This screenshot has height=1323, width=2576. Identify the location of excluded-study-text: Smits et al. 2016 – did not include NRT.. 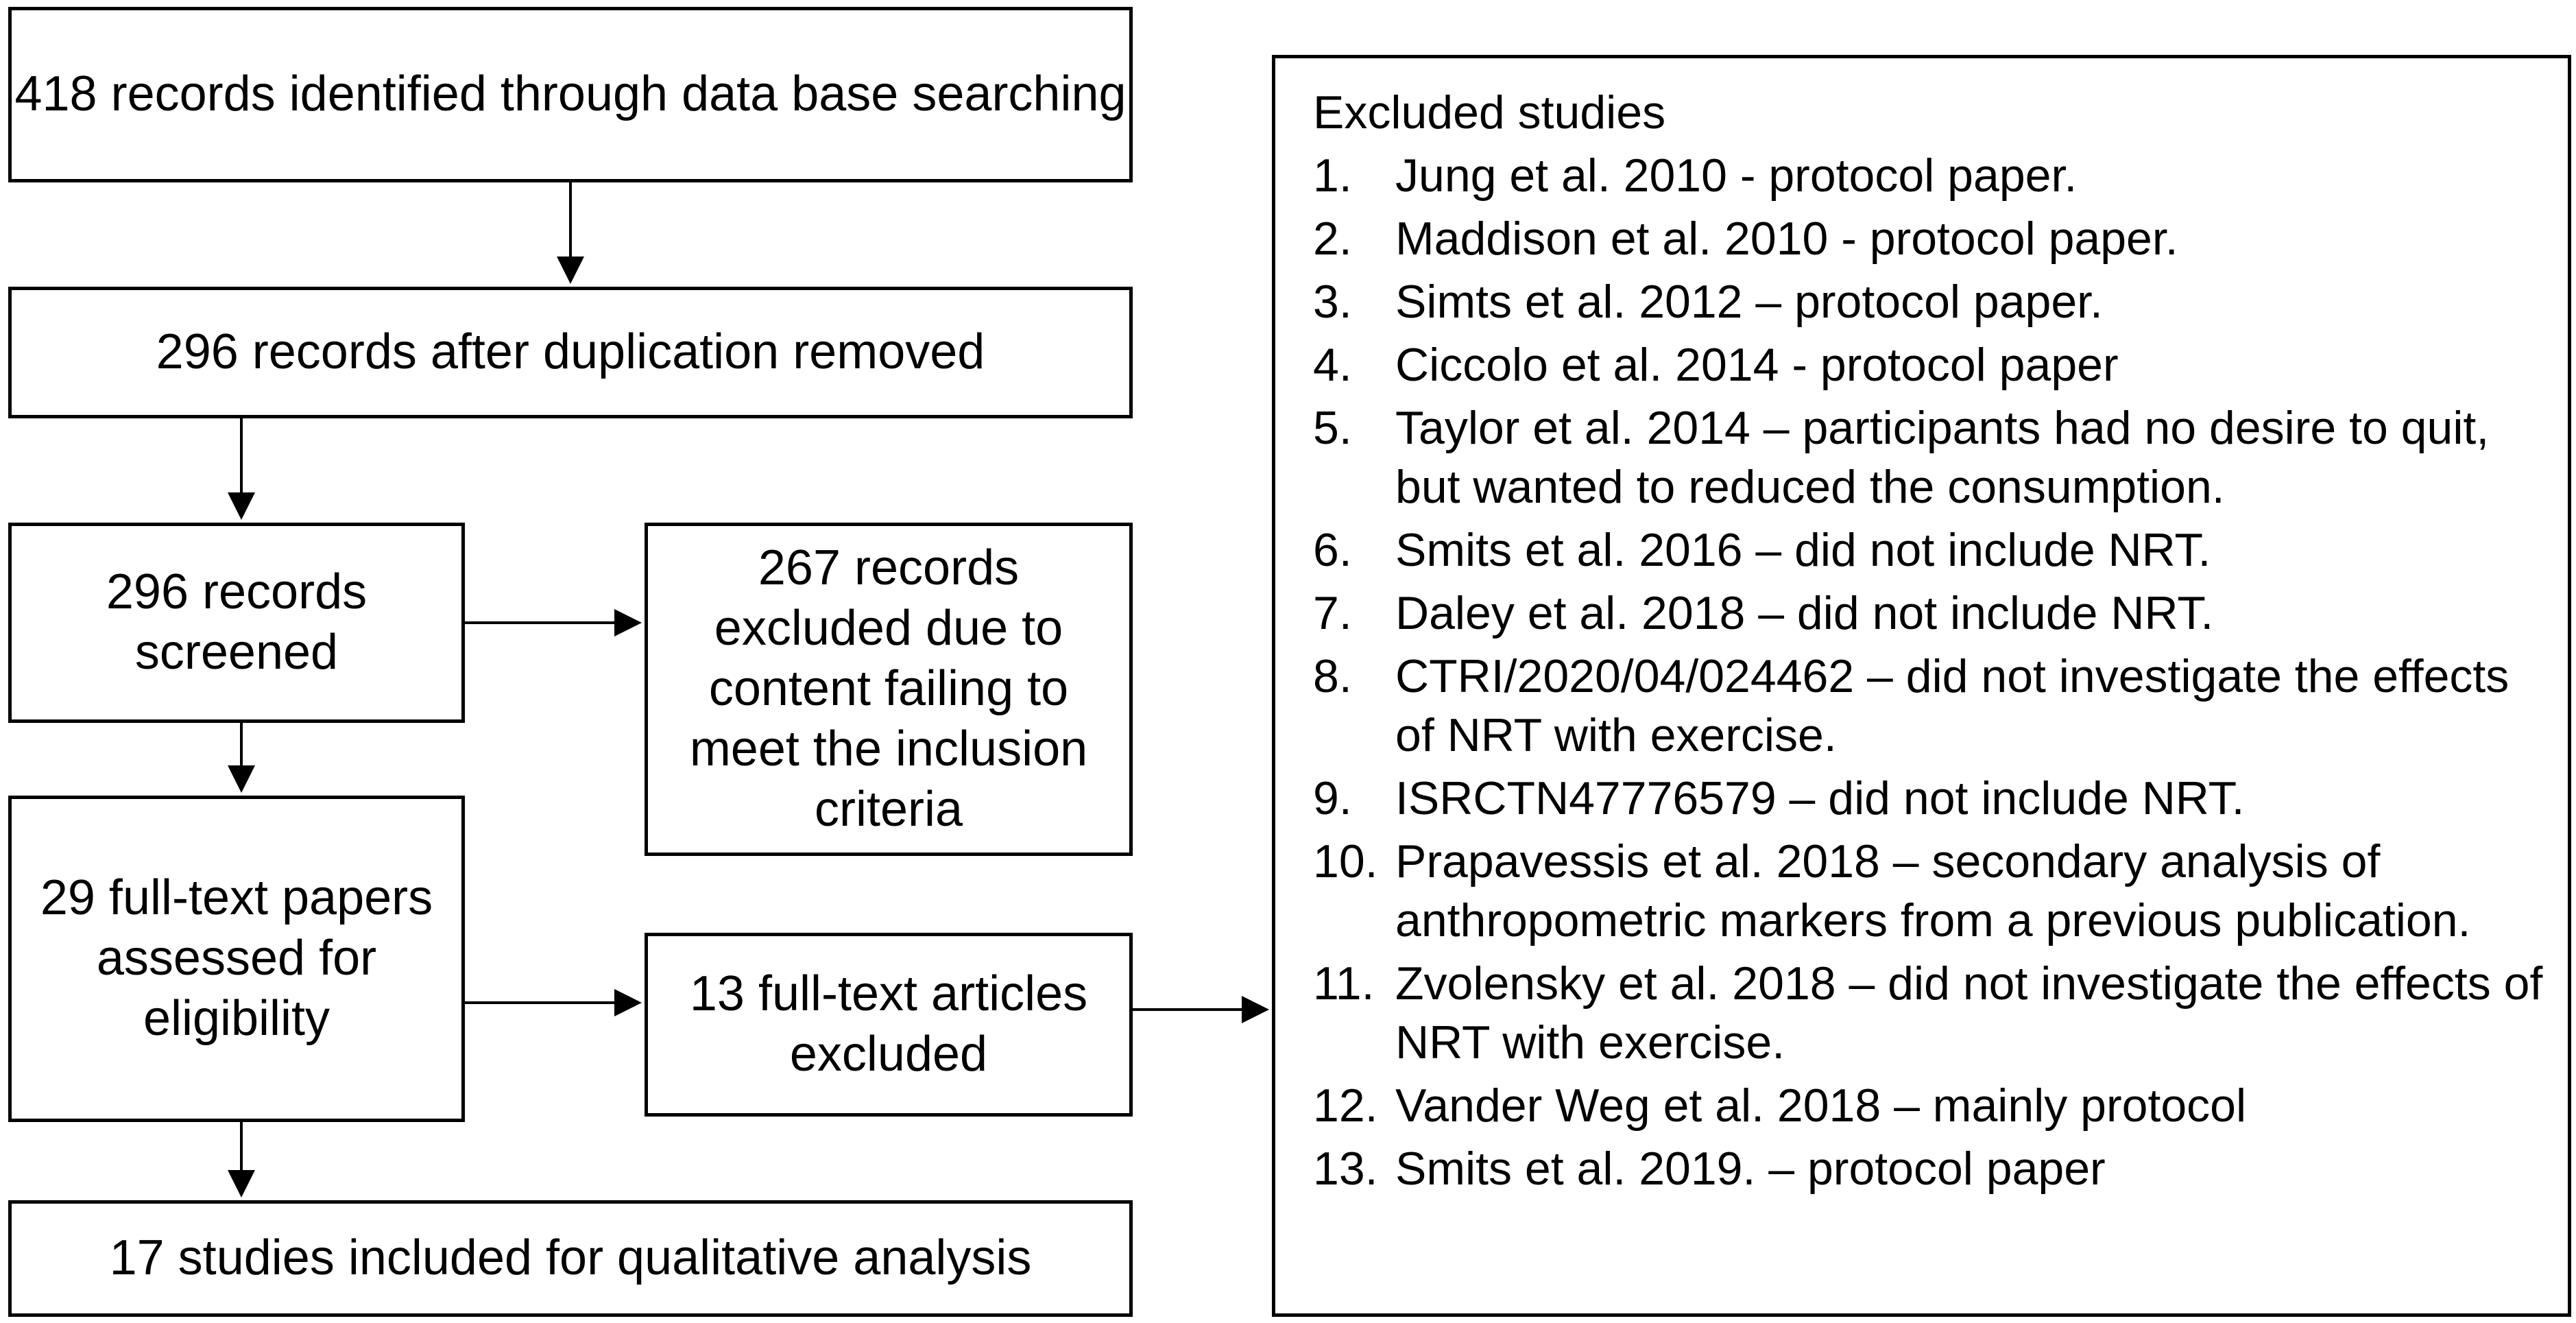
(1803, 550).